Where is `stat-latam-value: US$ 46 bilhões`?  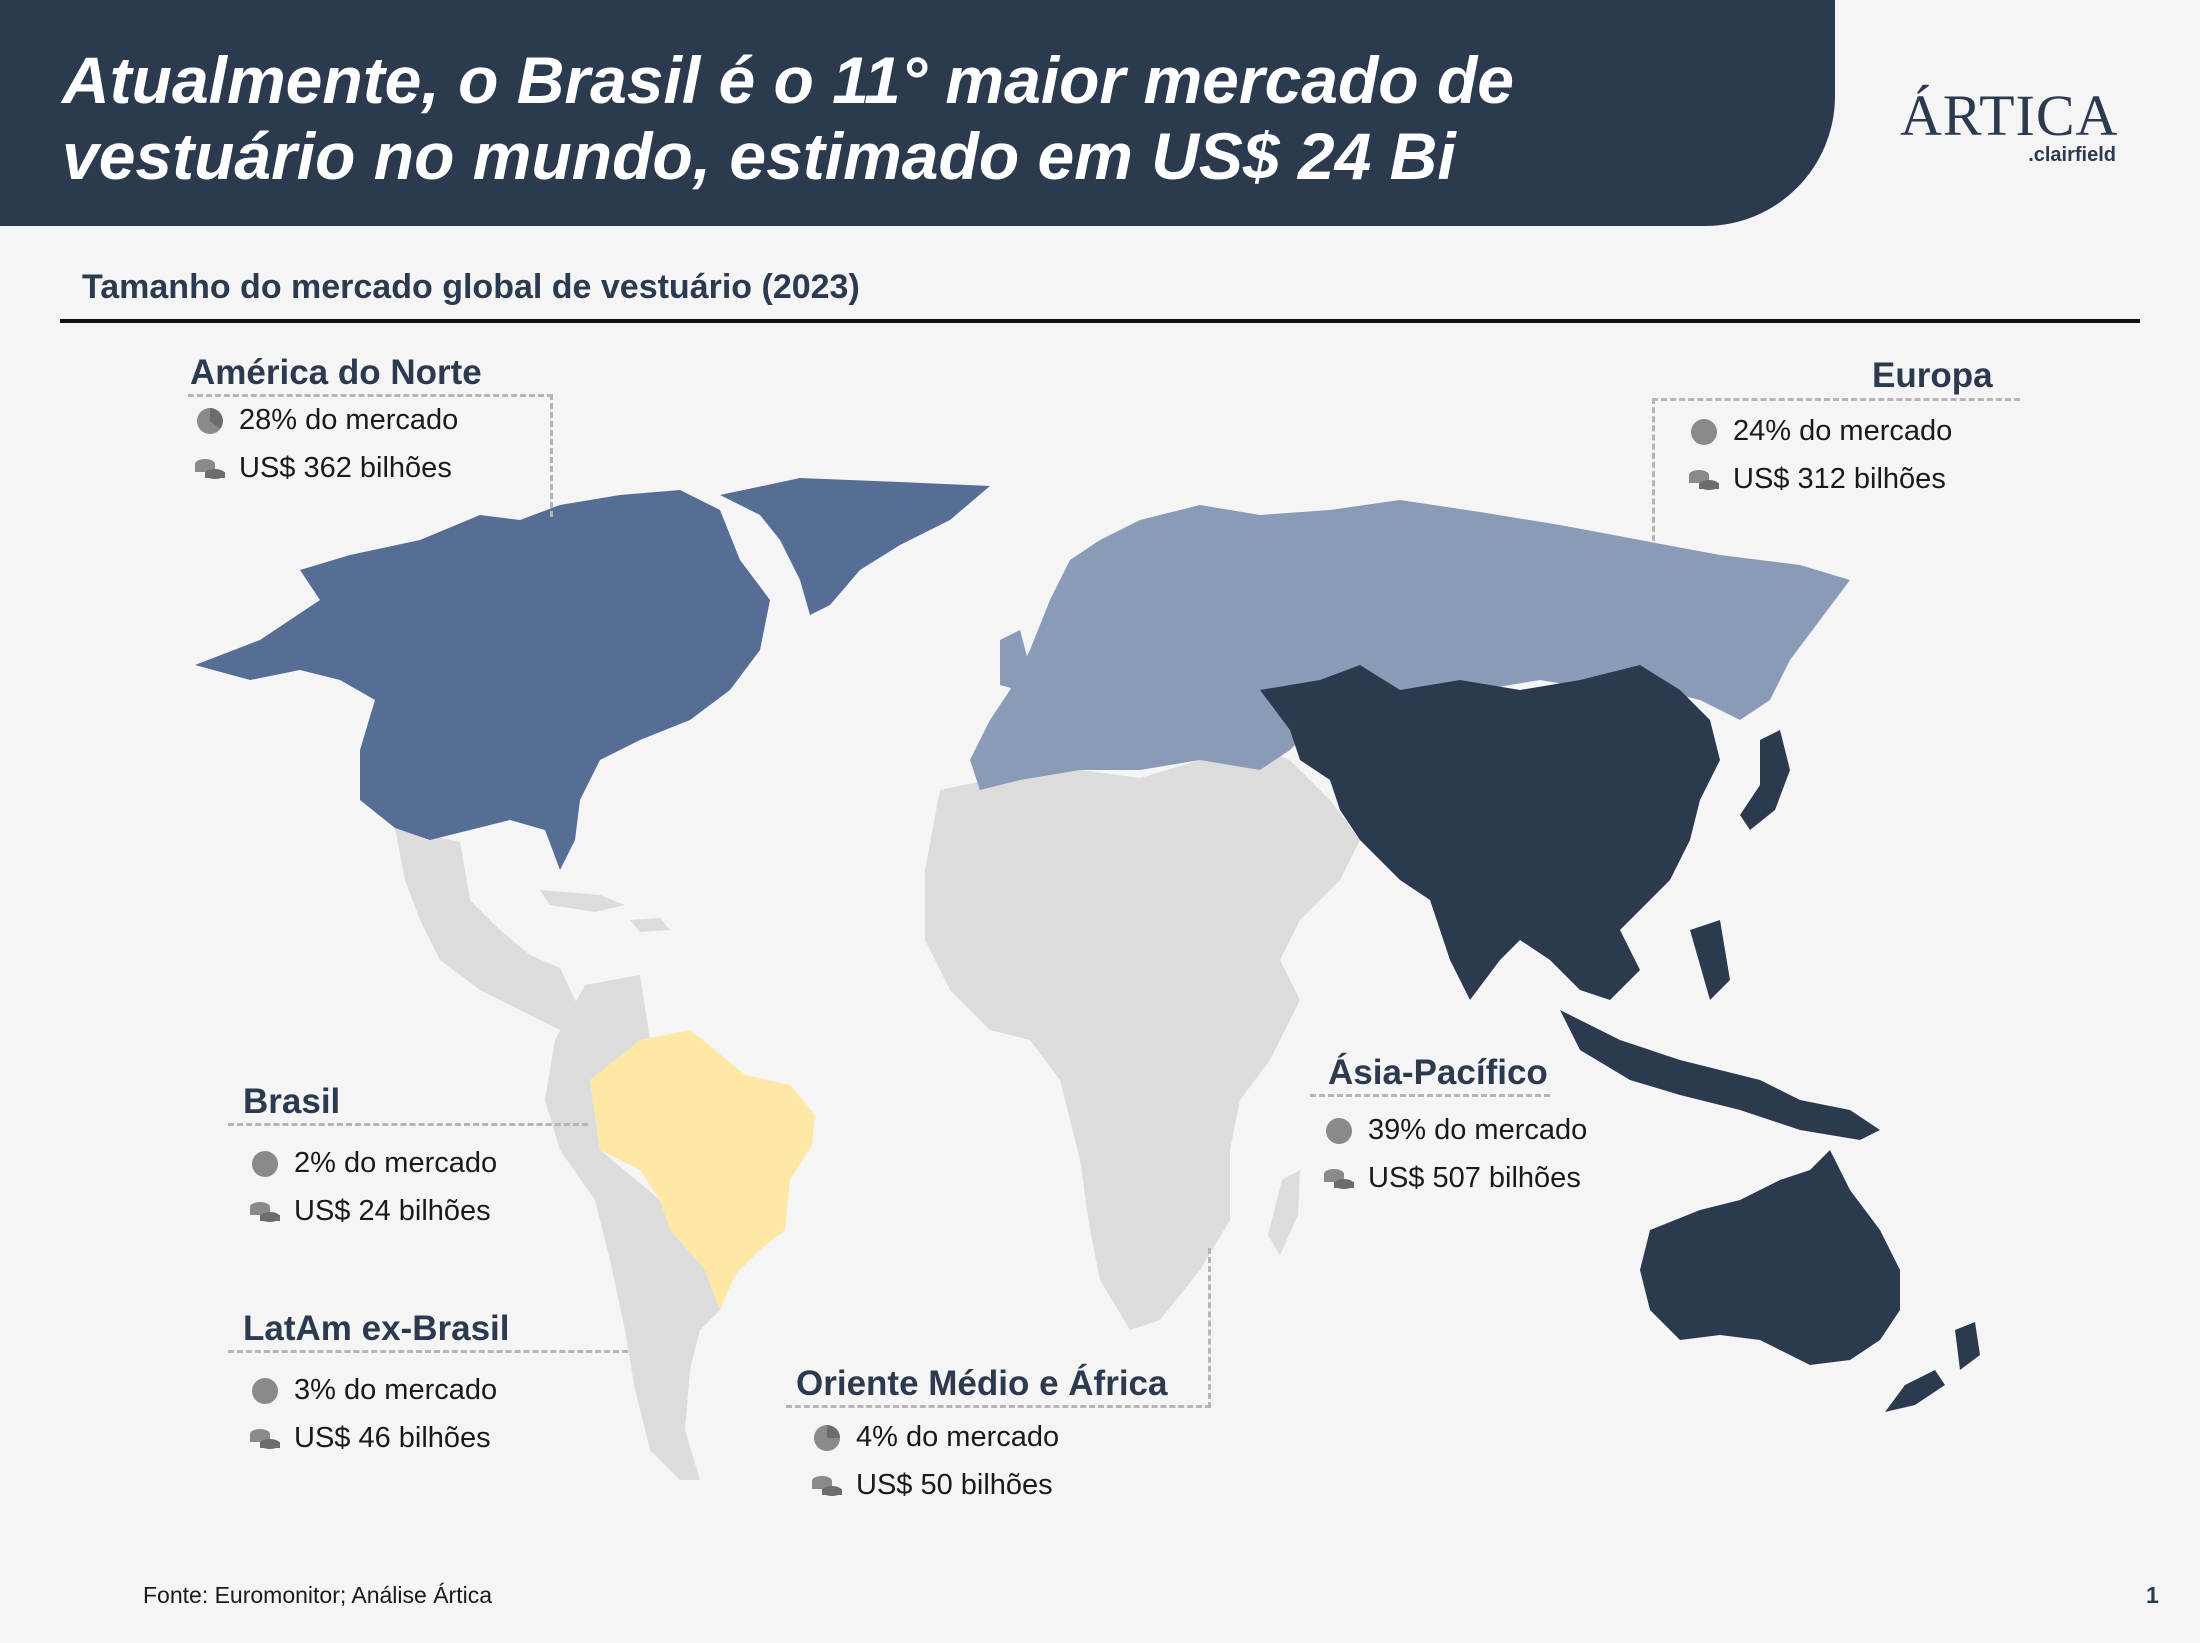
stat-latam-value: US$ 46 bilhões is located at coordinates (369, 1438).